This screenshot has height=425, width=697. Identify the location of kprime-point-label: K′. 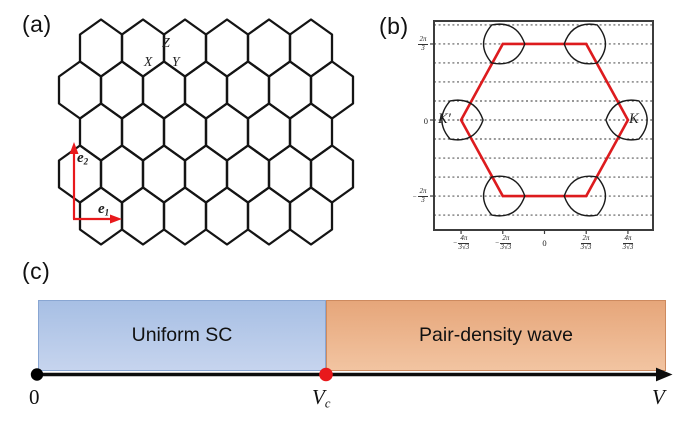
(444, 119).